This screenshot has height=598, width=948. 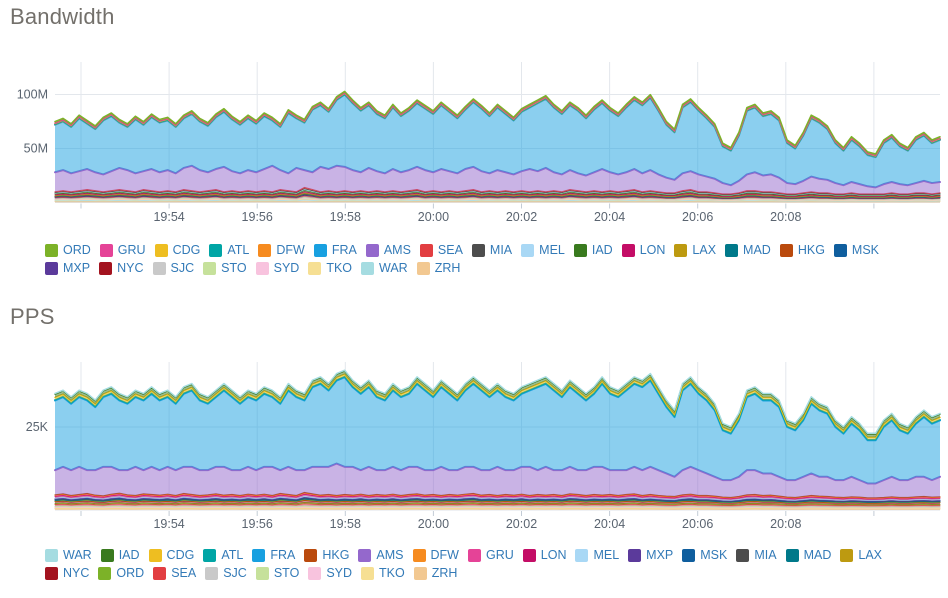 What do you see at coordinates (286, 573) in the screenshot?
I see `legend-label: STO` at bounding box center [286, 573].